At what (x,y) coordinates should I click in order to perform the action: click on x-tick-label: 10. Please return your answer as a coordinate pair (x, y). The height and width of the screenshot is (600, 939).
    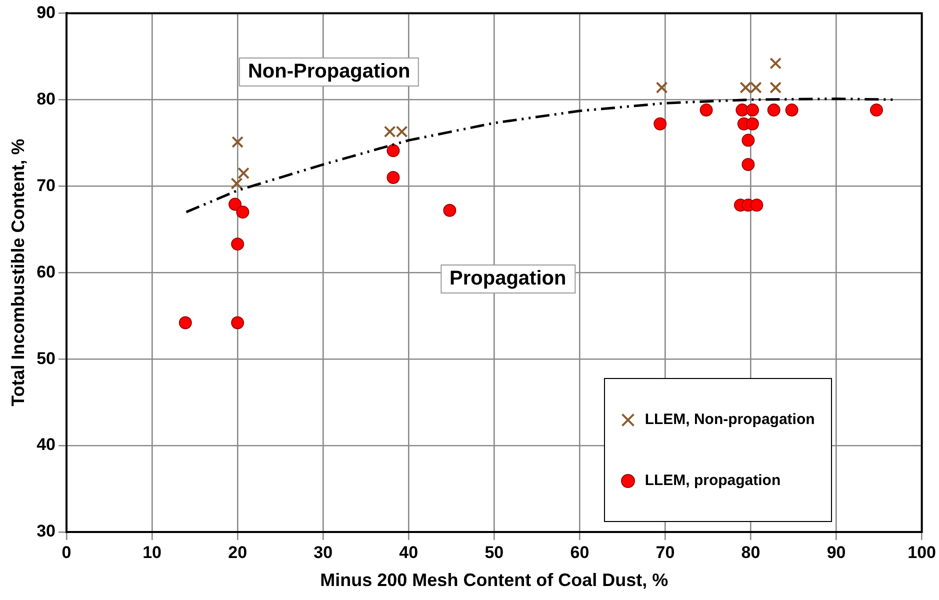
    Looking at the image, I should click on (152, 552).